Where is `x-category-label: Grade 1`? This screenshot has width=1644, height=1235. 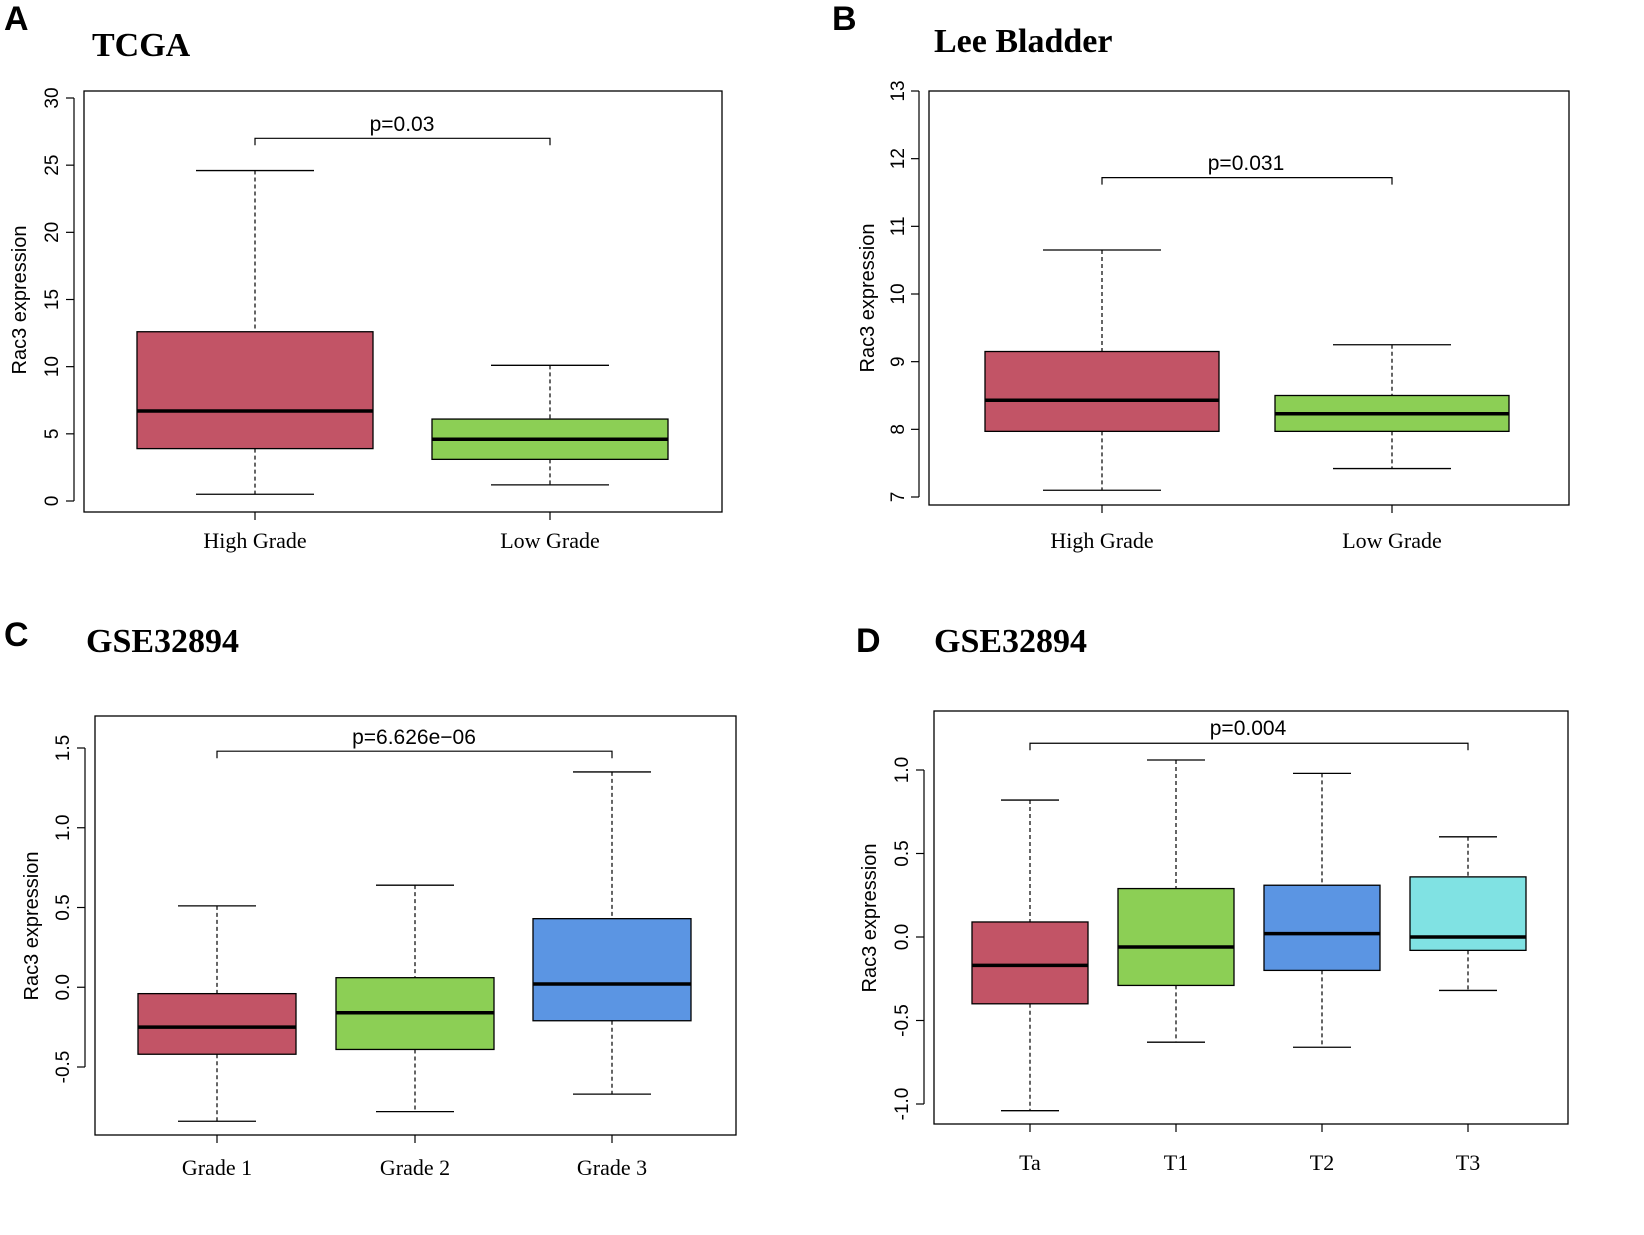
x-category-label: Grade 1 is located at coordinates (217, 1167).